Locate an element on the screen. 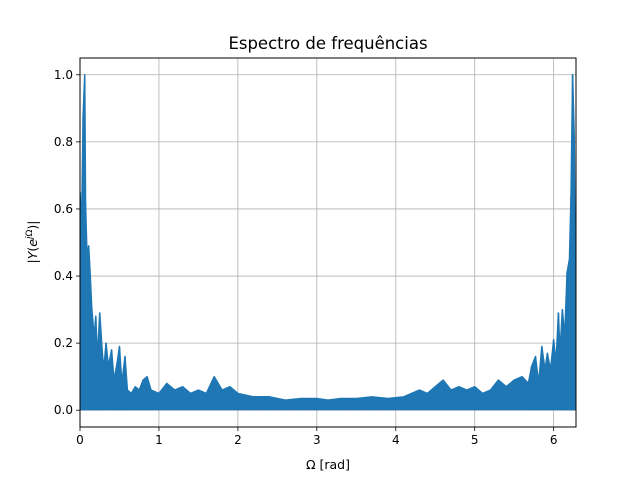  x-tick-label: 0 is located at coordinates (80, 440).